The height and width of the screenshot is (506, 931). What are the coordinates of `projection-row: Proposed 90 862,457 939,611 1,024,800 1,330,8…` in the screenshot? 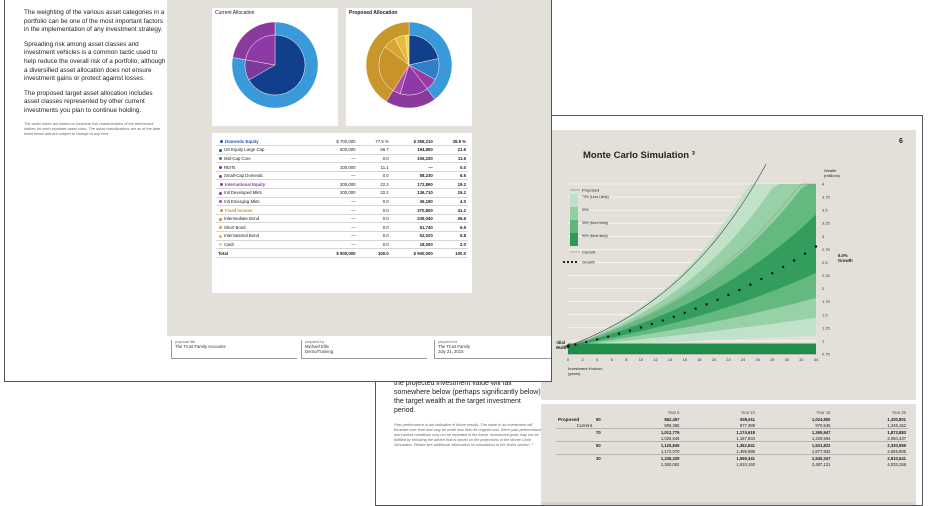 It's located at (732, 419).